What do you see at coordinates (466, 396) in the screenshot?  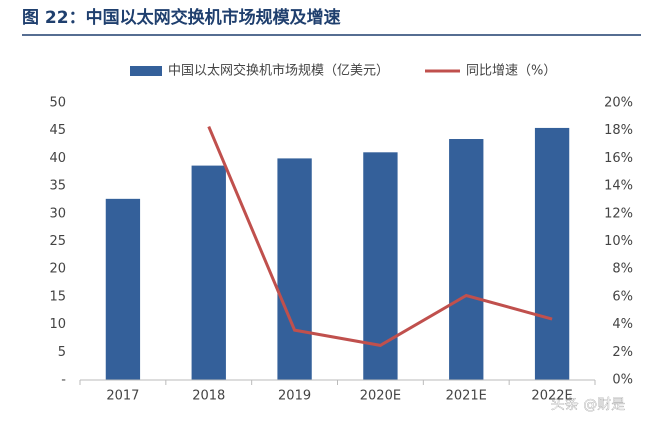 I see `x-tick-label: 2021E` at bounding box center [466, 396].